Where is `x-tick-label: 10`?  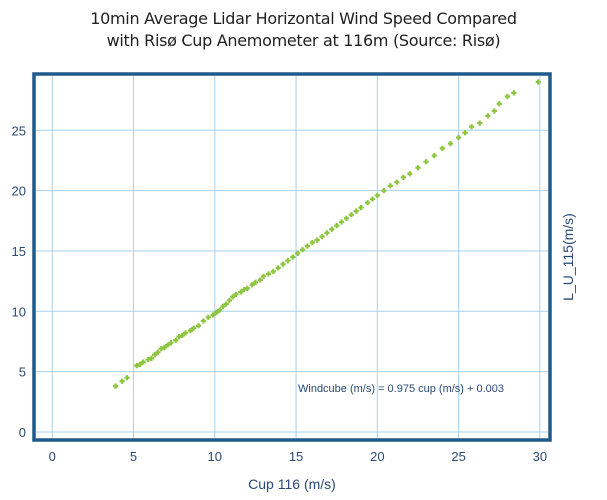
x-tick-label: 10 is located at coordinates (215, 456).